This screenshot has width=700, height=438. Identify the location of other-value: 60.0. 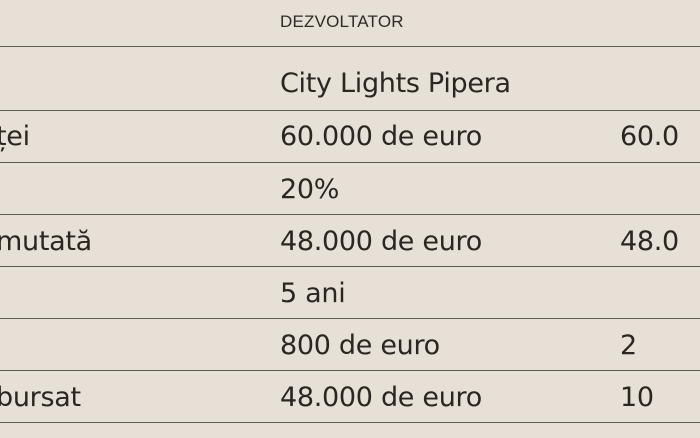
(649, 136).